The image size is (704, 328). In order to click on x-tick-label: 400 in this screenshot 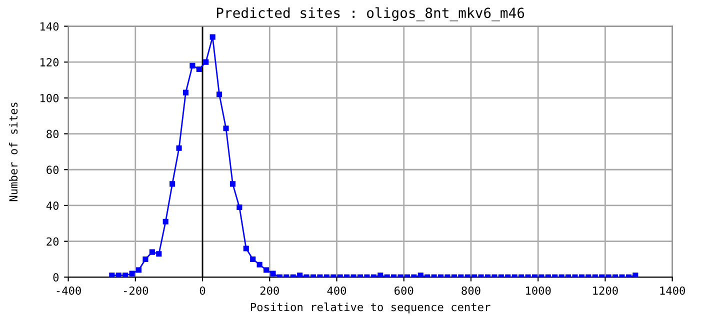, I will do `click(336, 290)`.